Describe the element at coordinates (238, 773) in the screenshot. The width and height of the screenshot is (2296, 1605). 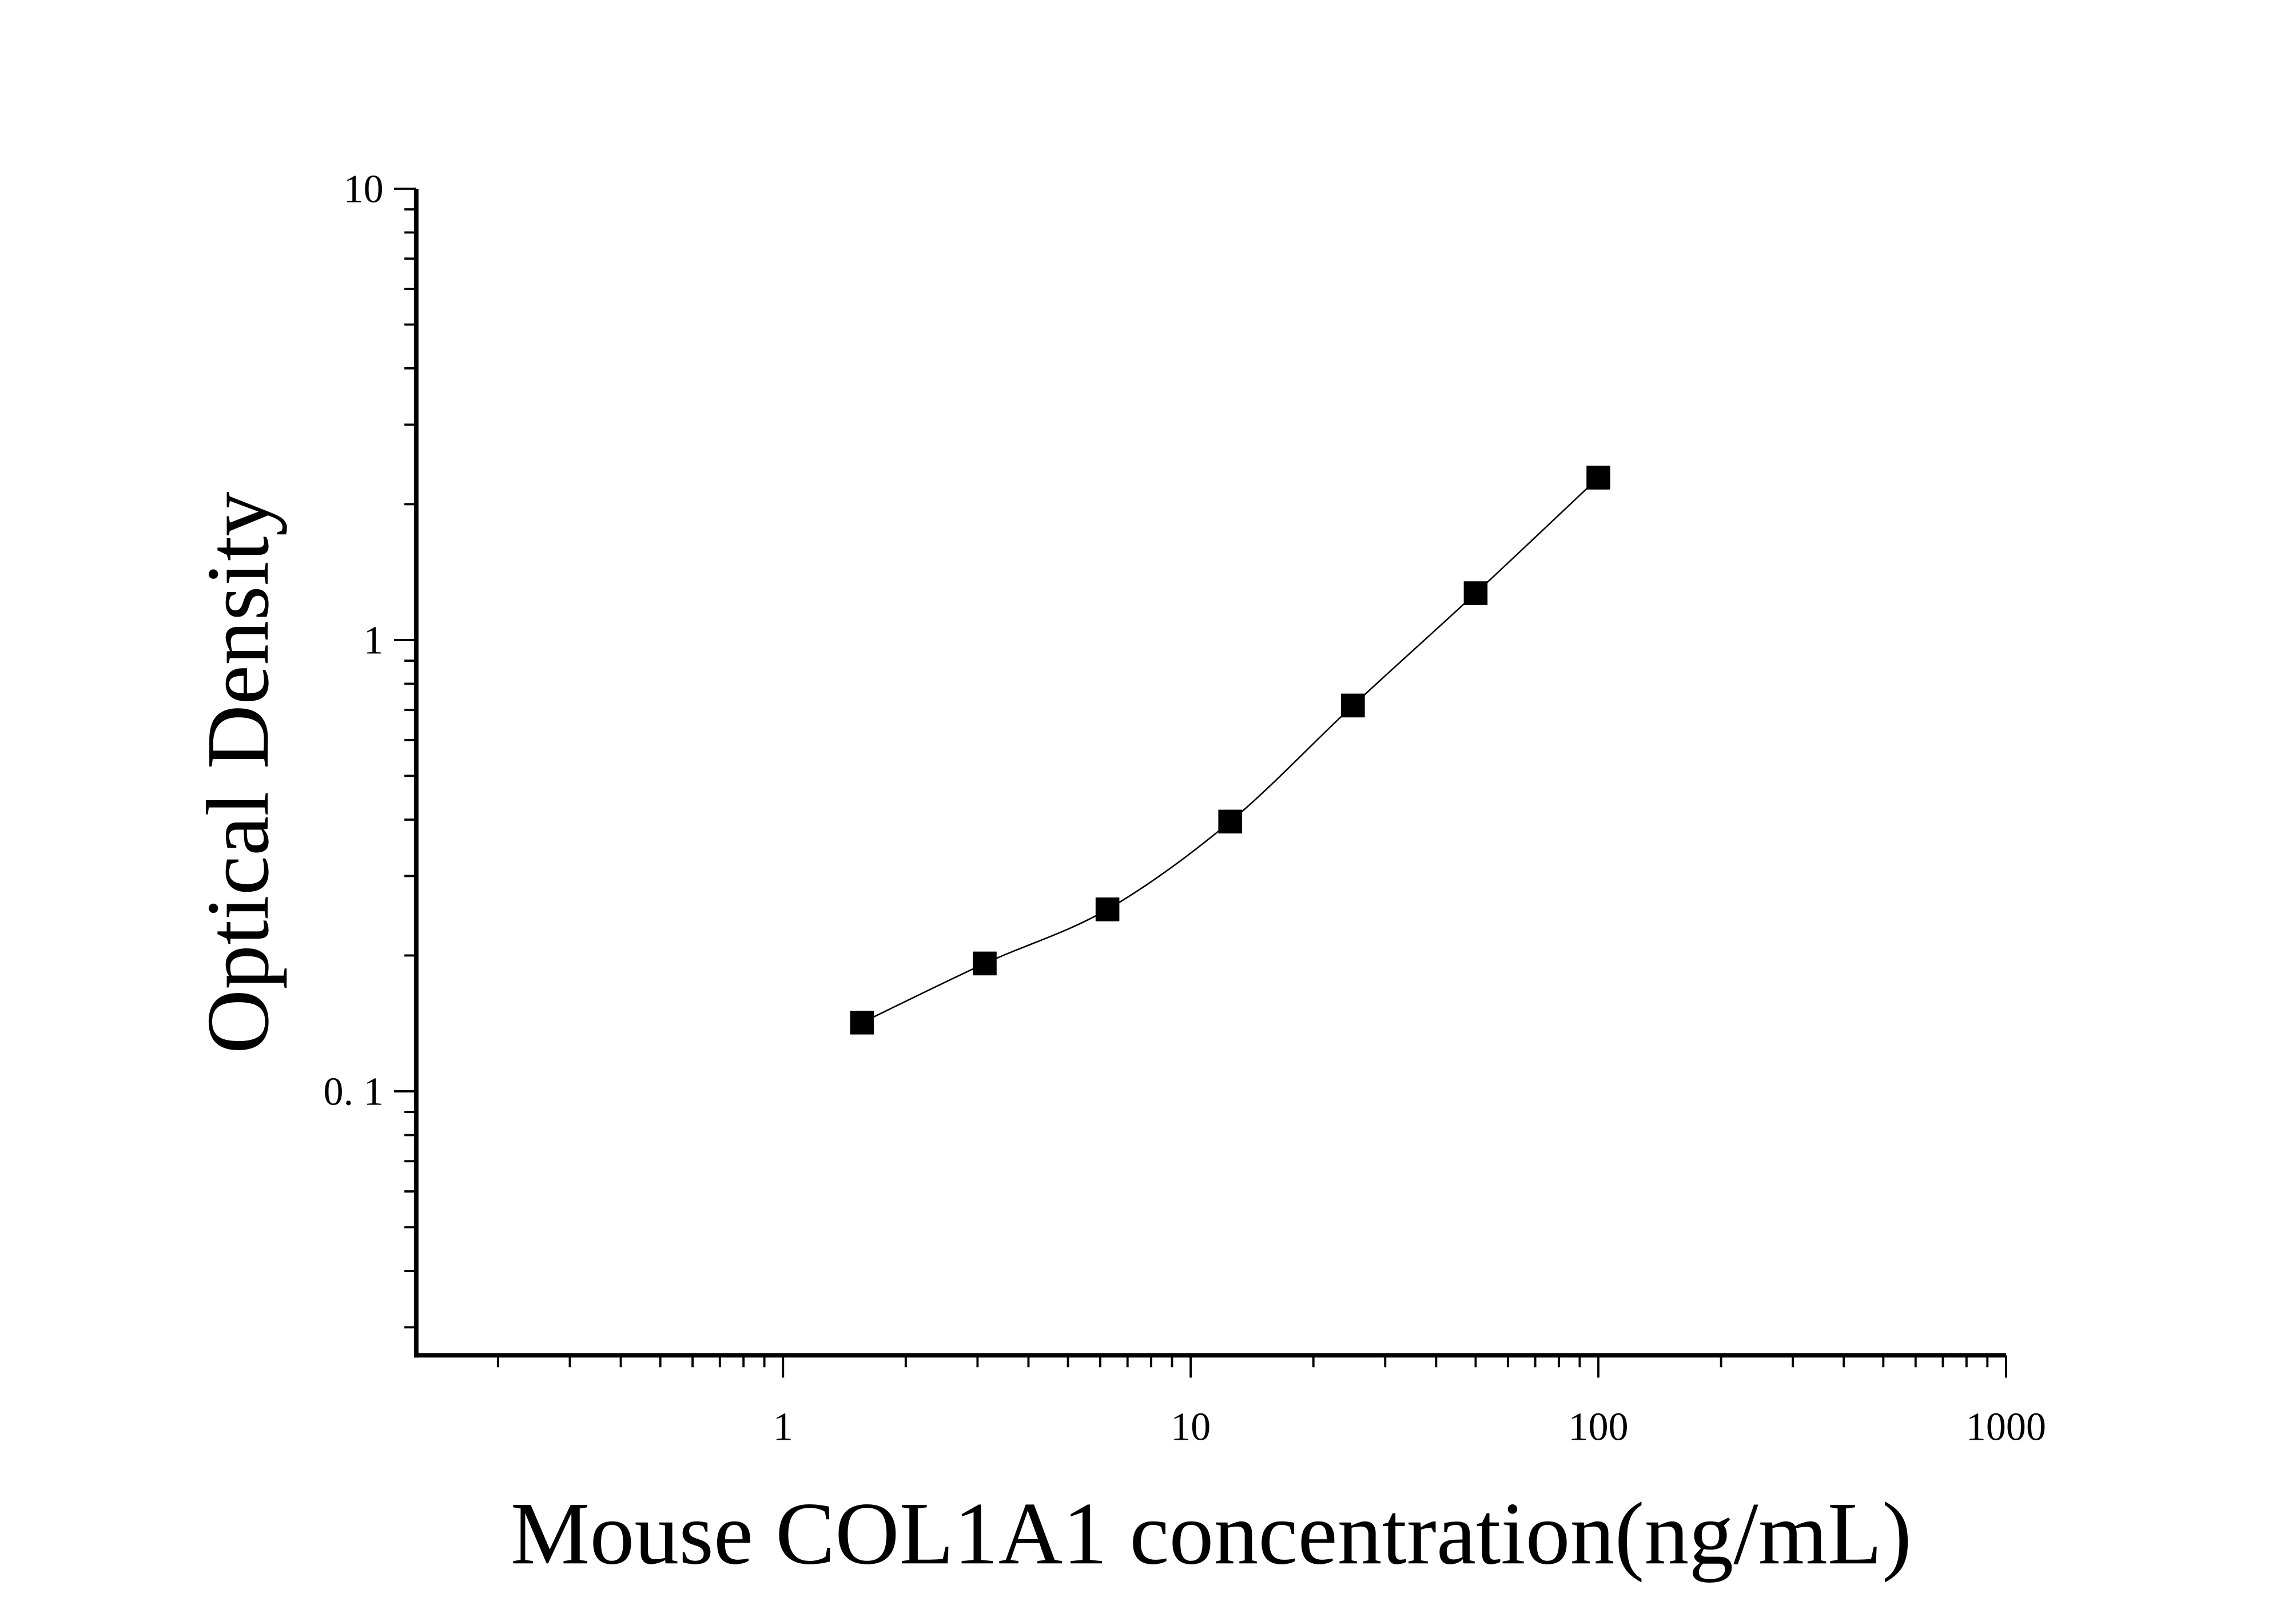
I see `y-axis-title: Optical Density` at that location.